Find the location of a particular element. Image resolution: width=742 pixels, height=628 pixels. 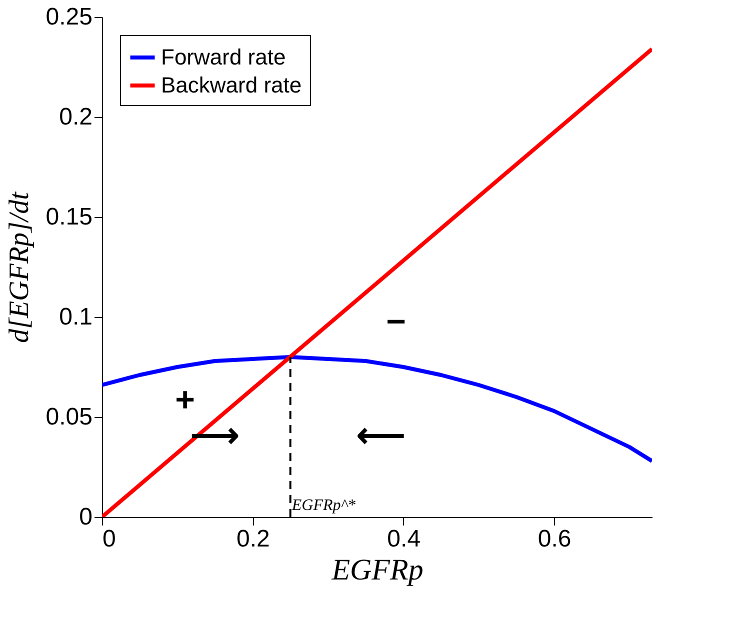

y-tick-label: 0 is located at coordinates (85, 517).